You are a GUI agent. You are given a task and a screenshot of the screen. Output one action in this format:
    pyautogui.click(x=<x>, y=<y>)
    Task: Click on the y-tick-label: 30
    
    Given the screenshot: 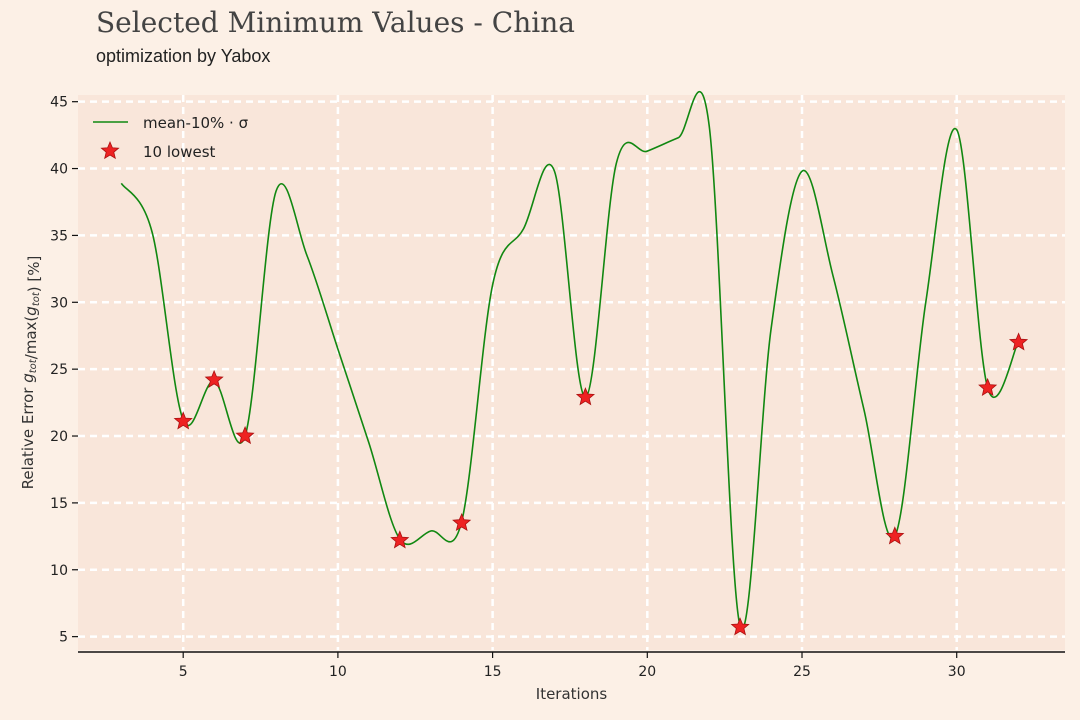 What is the action you would take?
    pyautogui.click(x=59, y=303)
    